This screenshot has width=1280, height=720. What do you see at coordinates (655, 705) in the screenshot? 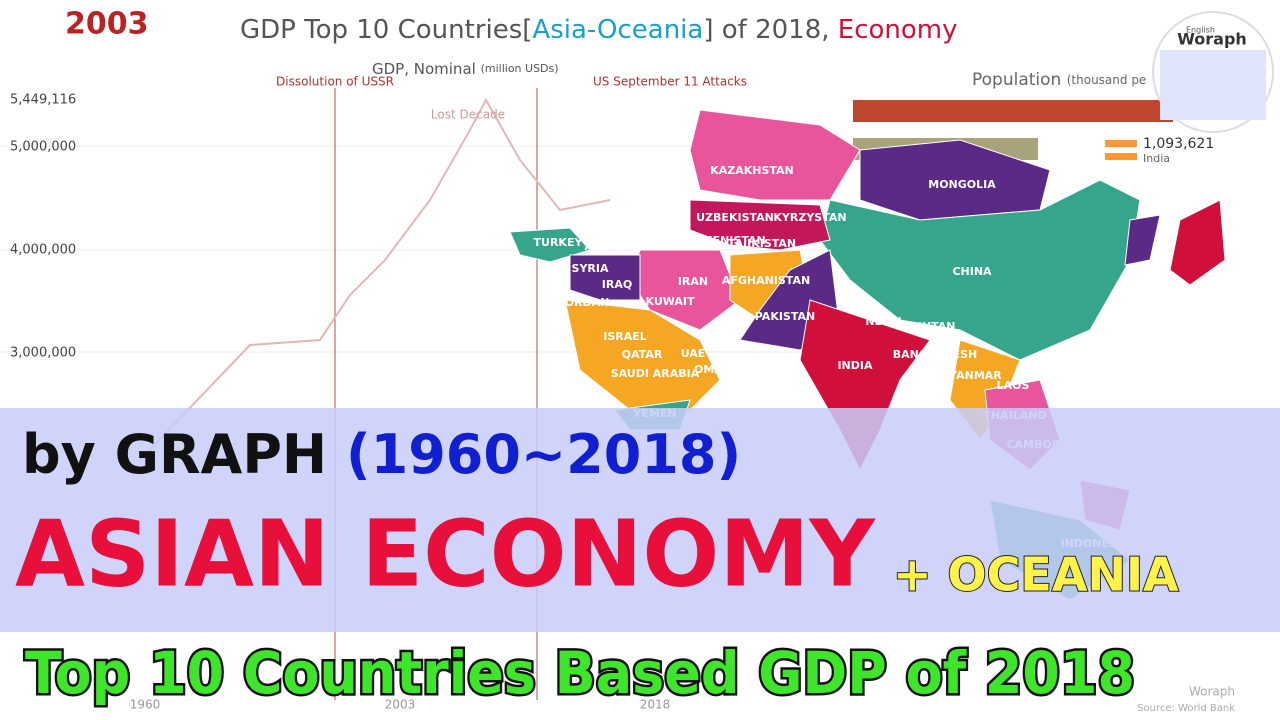
I see `x-tick-label: 2018` at bounding box center [655, 705].